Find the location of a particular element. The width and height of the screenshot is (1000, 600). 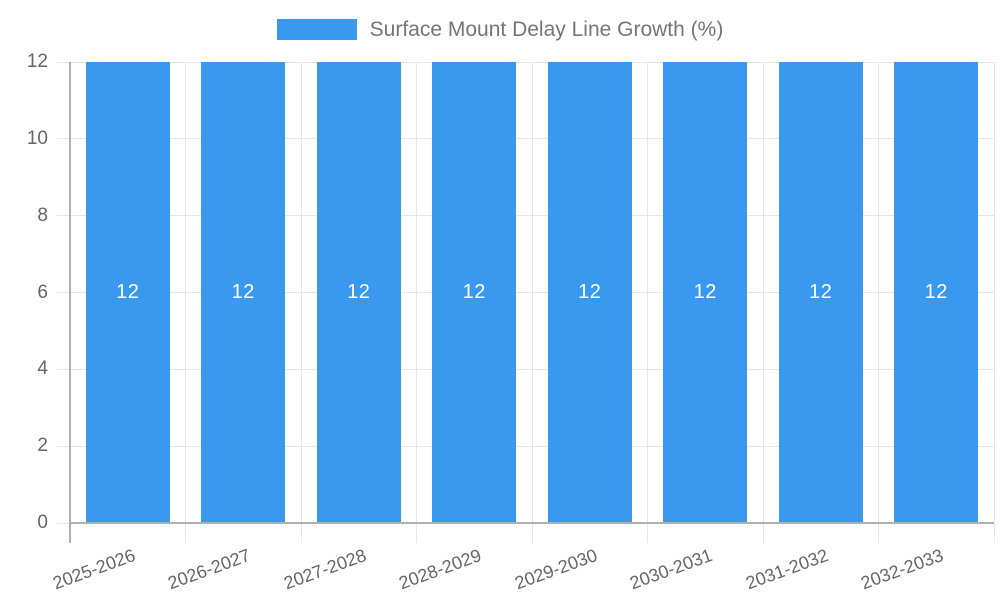

x-tick-label: 2026-2027 is located at coordinates (209, 569).